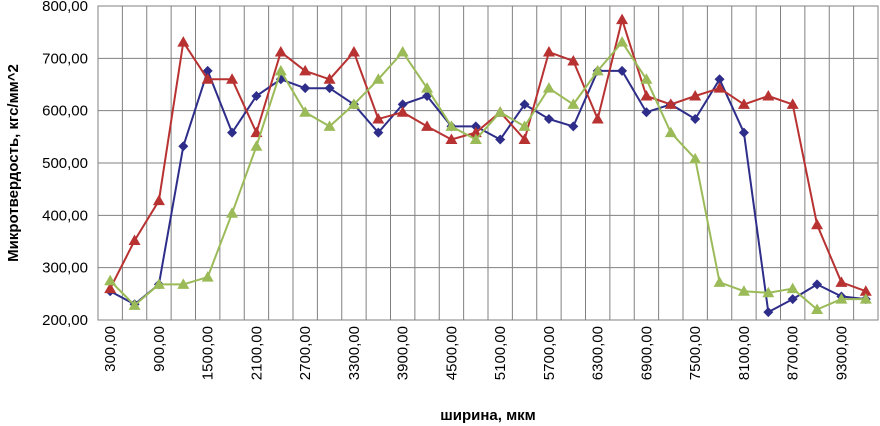  I want to click on x-tick-label: 3900,00, so click(403, 353).